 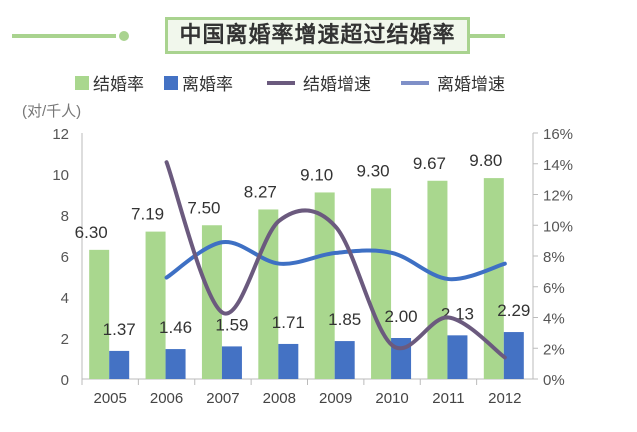 What do you see at coordinates (65, 216) in the screenshot?
I see `y-tick-label: 8` at bounding box center [65, 216].